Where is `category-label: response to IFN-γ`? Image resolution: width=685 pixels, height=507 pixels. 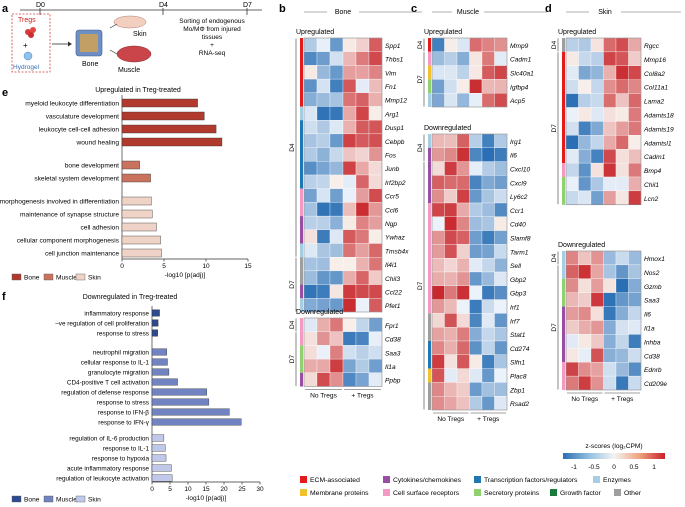
category-label: response to IFN-γ is located at coordinates (124, 422).